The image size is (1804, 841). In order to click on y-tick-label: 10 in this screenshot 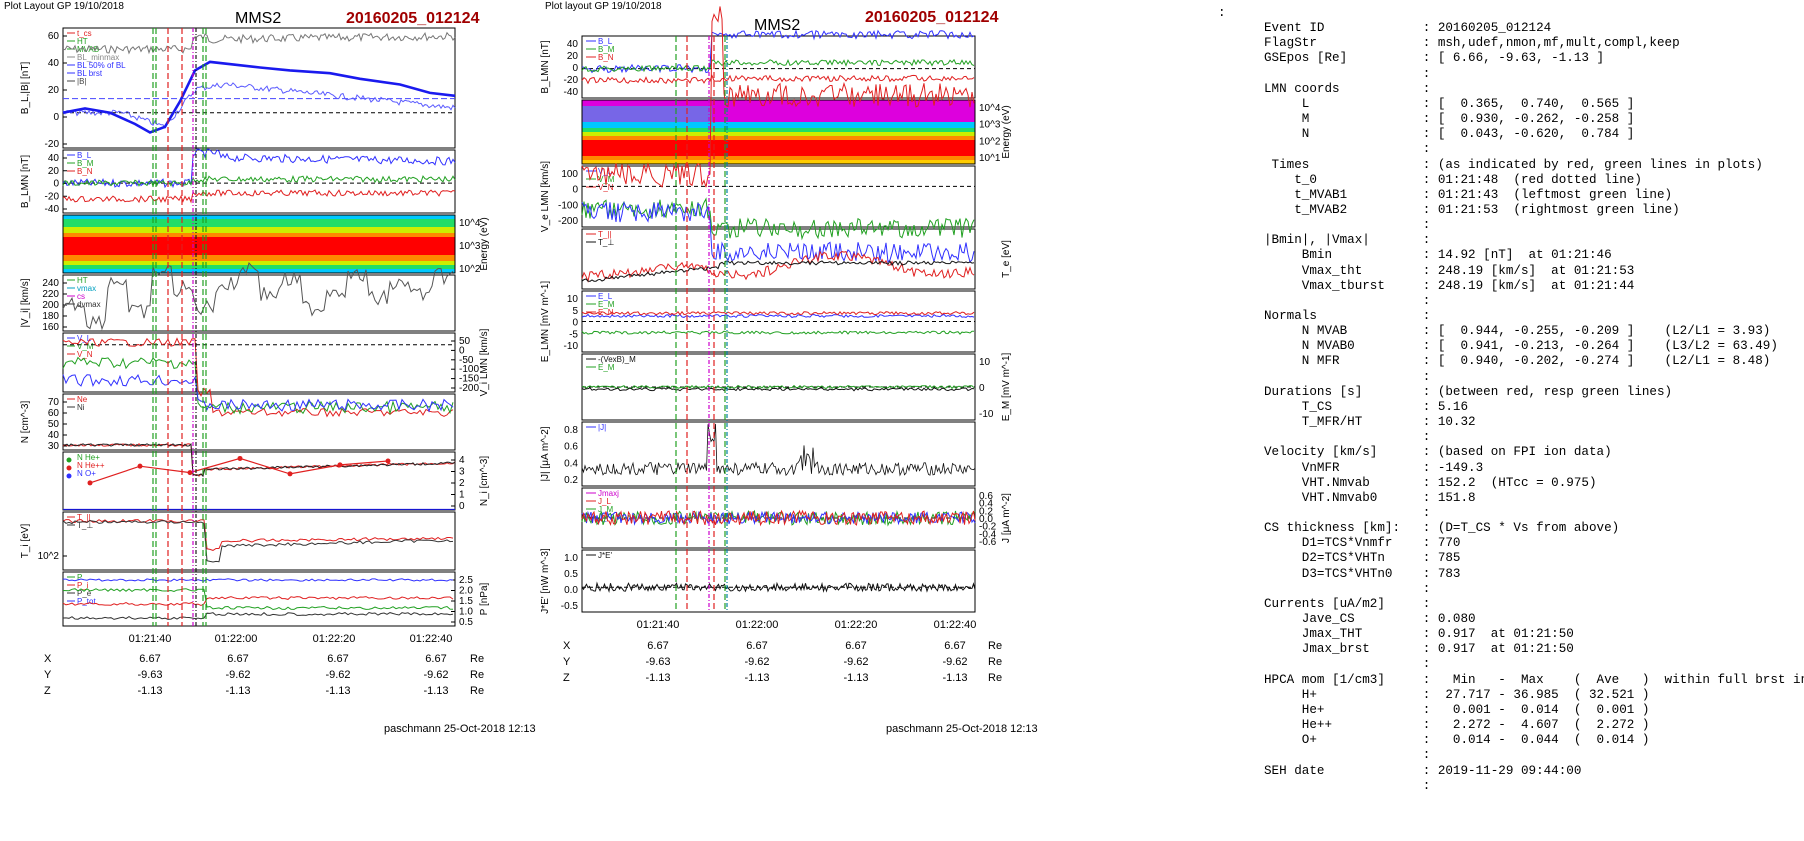, I will do `click(985, 362)`.